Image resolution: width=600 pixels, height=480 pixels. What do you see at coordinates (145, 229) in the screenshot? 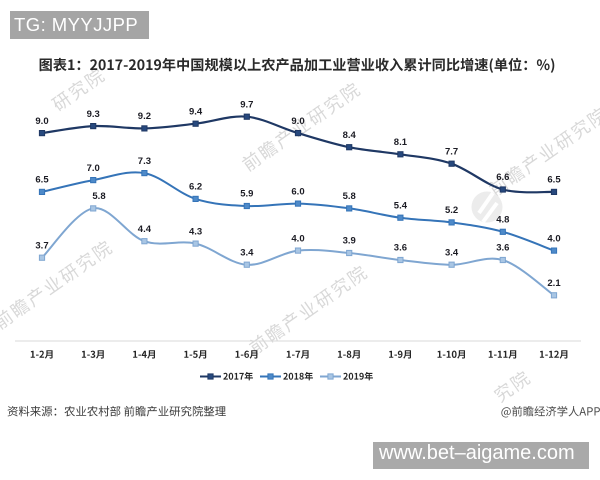
I see `svg-text: 4.4` at bounding box center [145, 229].